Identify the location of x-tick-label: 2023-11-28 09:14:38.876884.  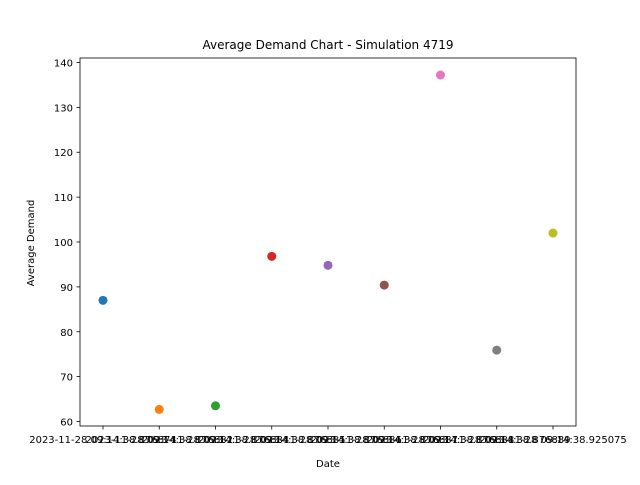
(216, 440).